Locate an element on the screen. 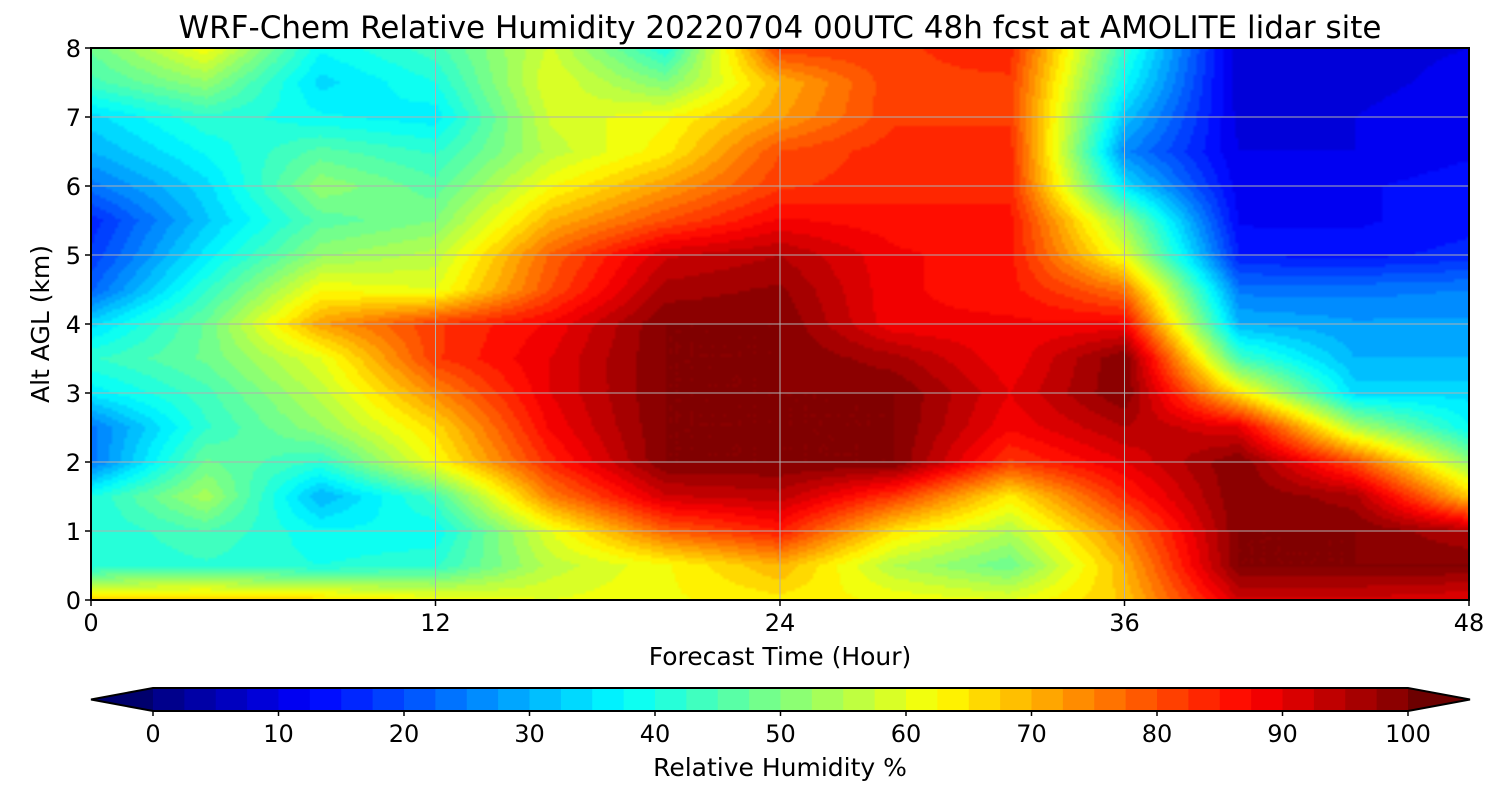 This screenshot has height=800, width=1500. x-axis: 0 12 24 36 48 is located at coordinates (783, 618).